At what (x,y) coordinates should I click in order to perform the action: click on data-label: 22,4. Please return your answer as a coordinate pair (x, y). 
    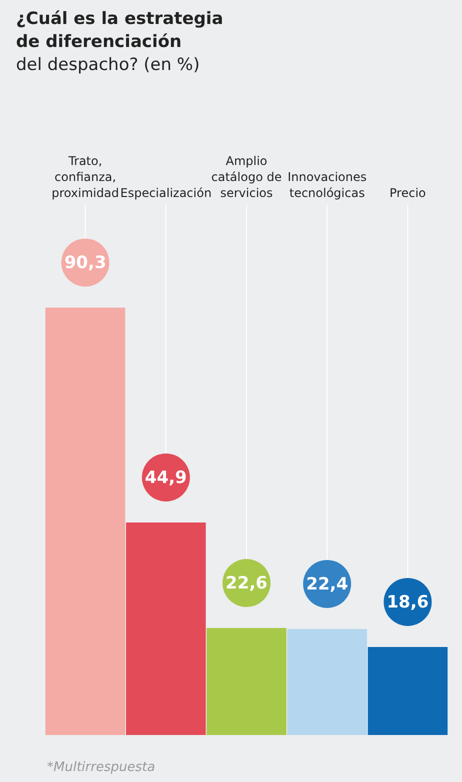
    Looking at the image, I should click on (327, 584).